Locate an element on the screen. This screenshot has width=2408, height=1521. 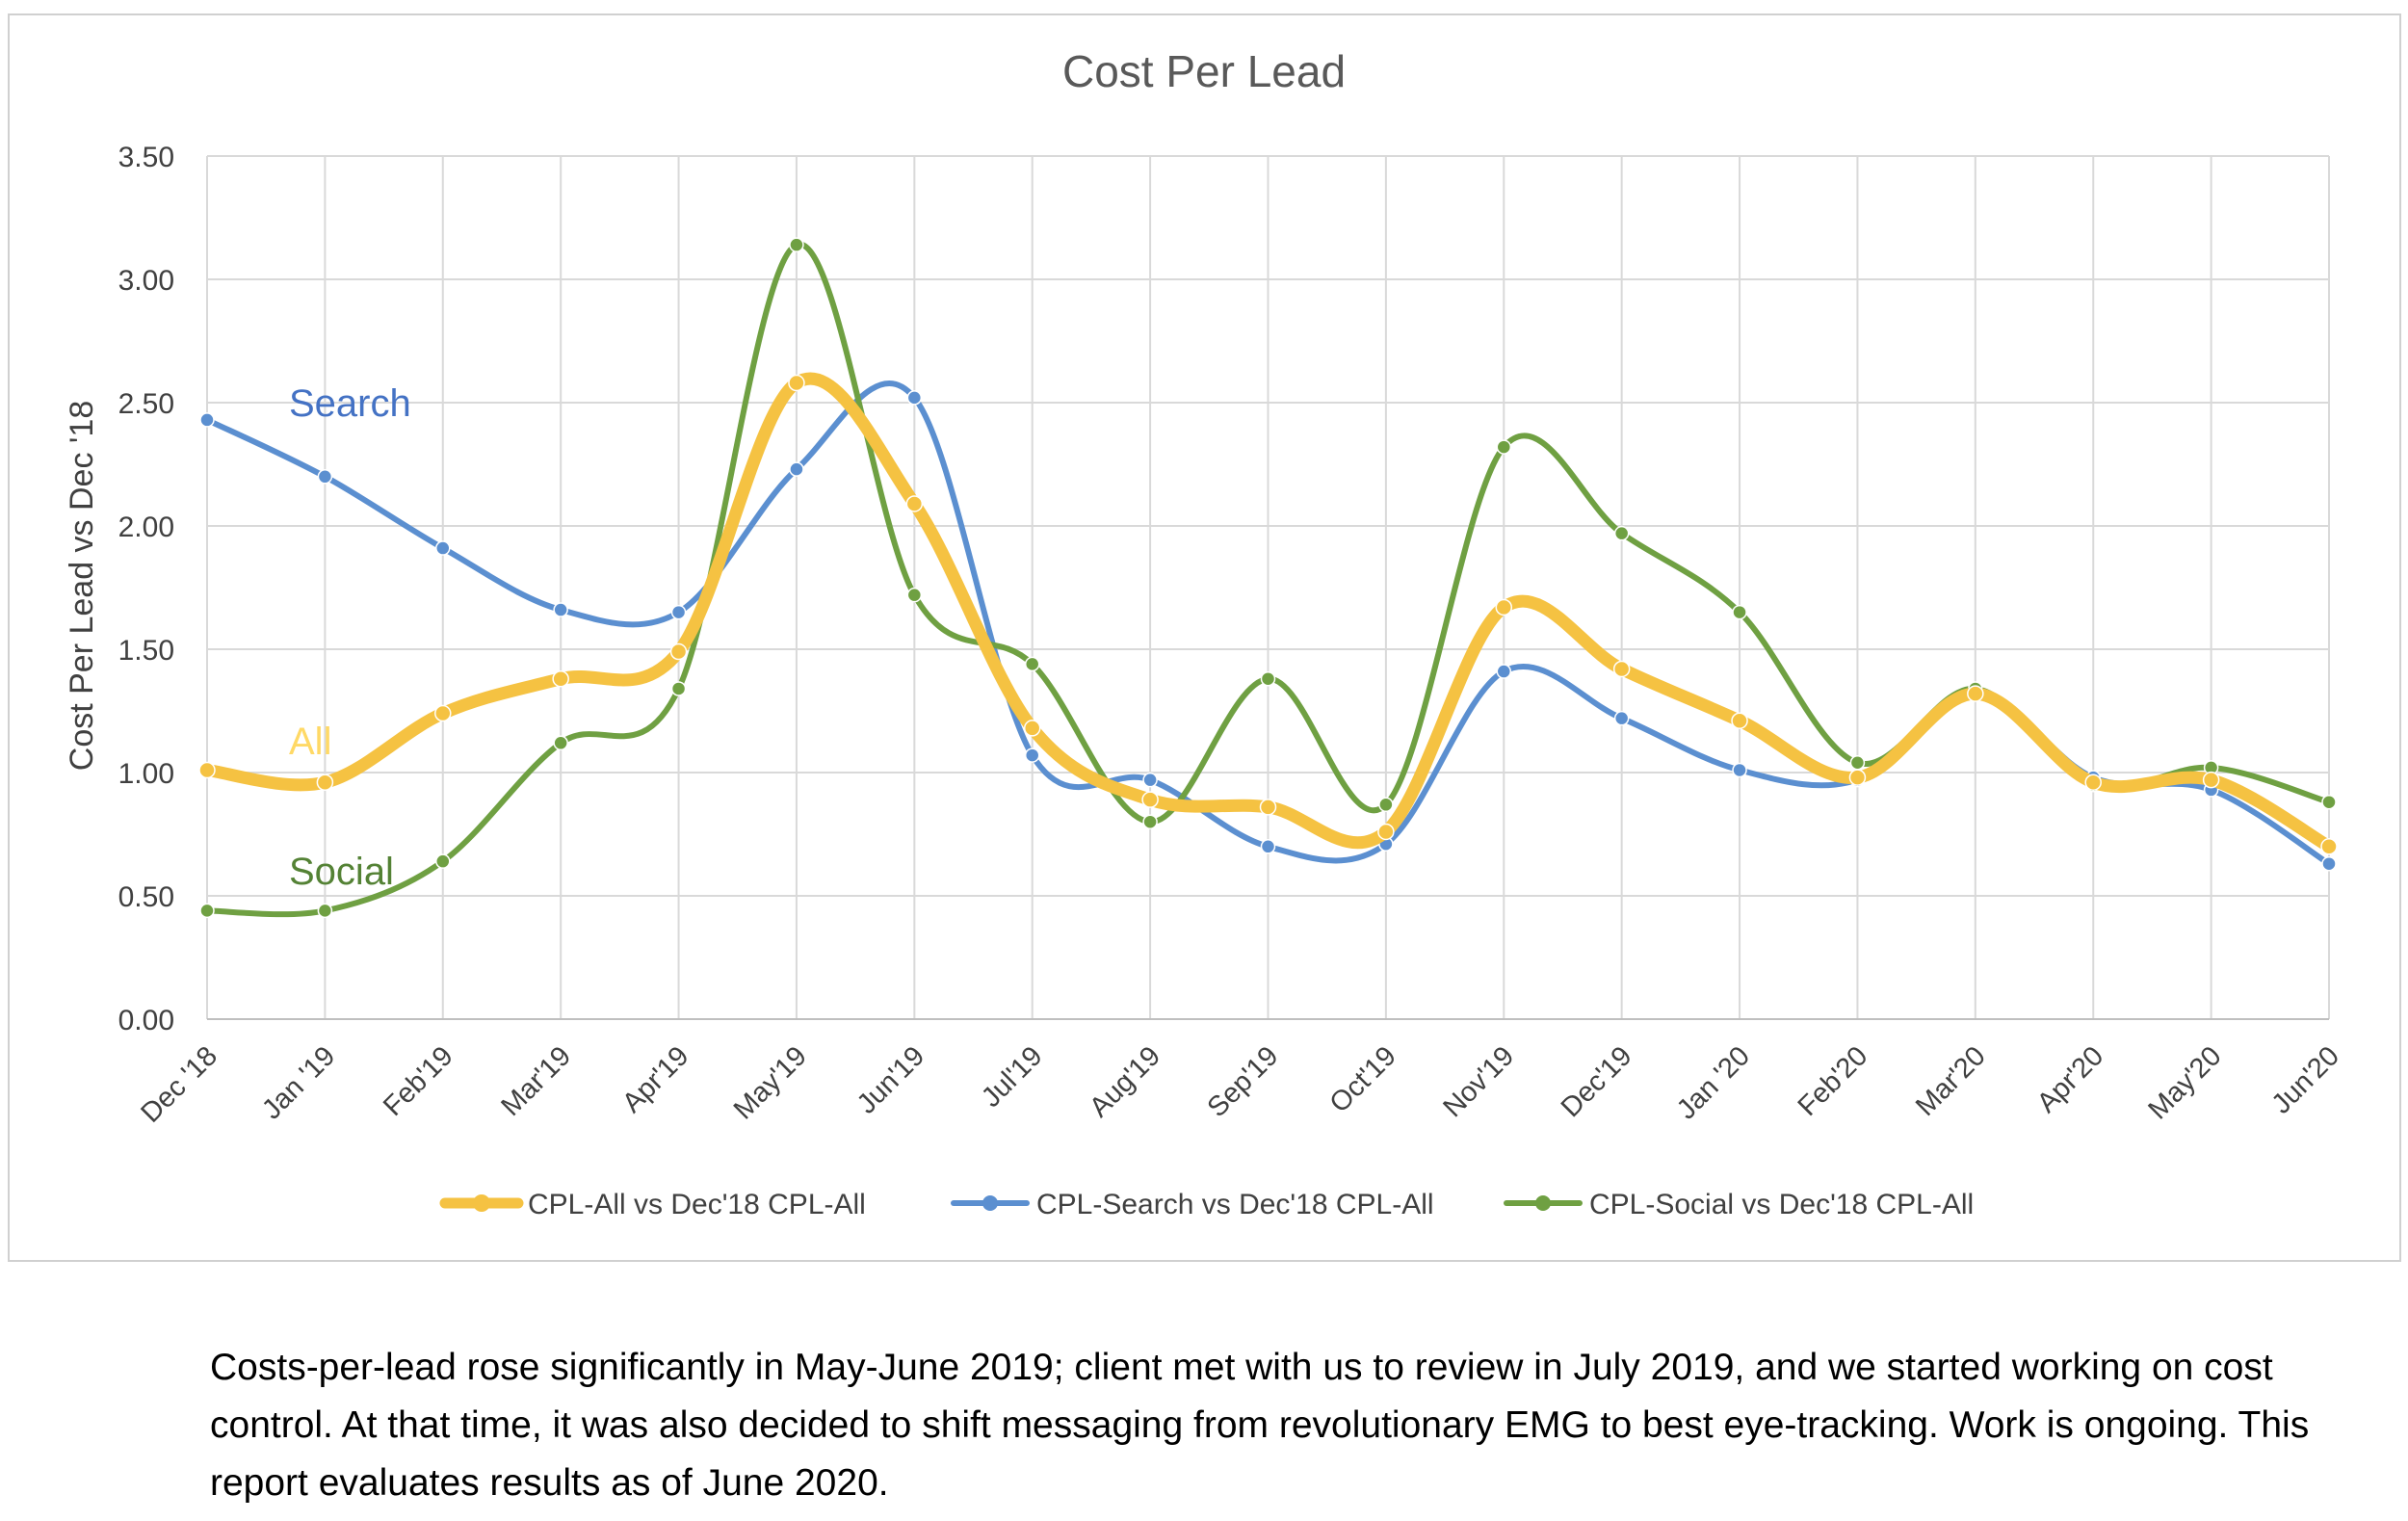
y-tick-label: 2.50 is located at coordinates (146, 404).